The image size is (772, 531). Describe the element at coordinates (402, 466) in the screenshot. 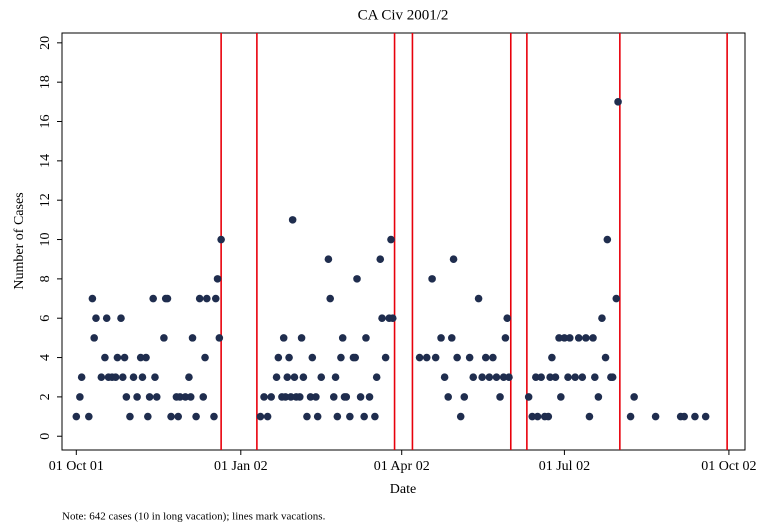

I see `x-tick-label: 01 Apr 02` at that location.